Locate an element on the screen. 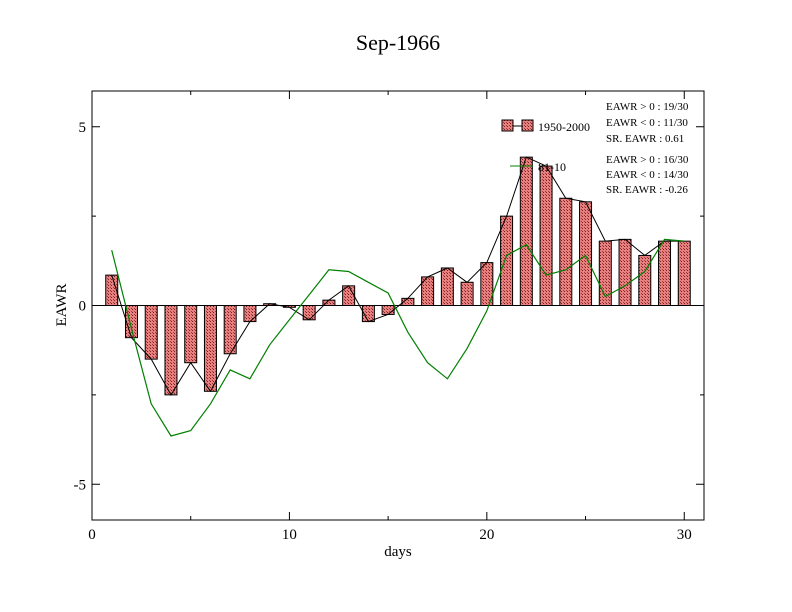 This screenshot has height=612, width=792. legend-entry-81-10: 81-10 is located at coordinates (538, 167).